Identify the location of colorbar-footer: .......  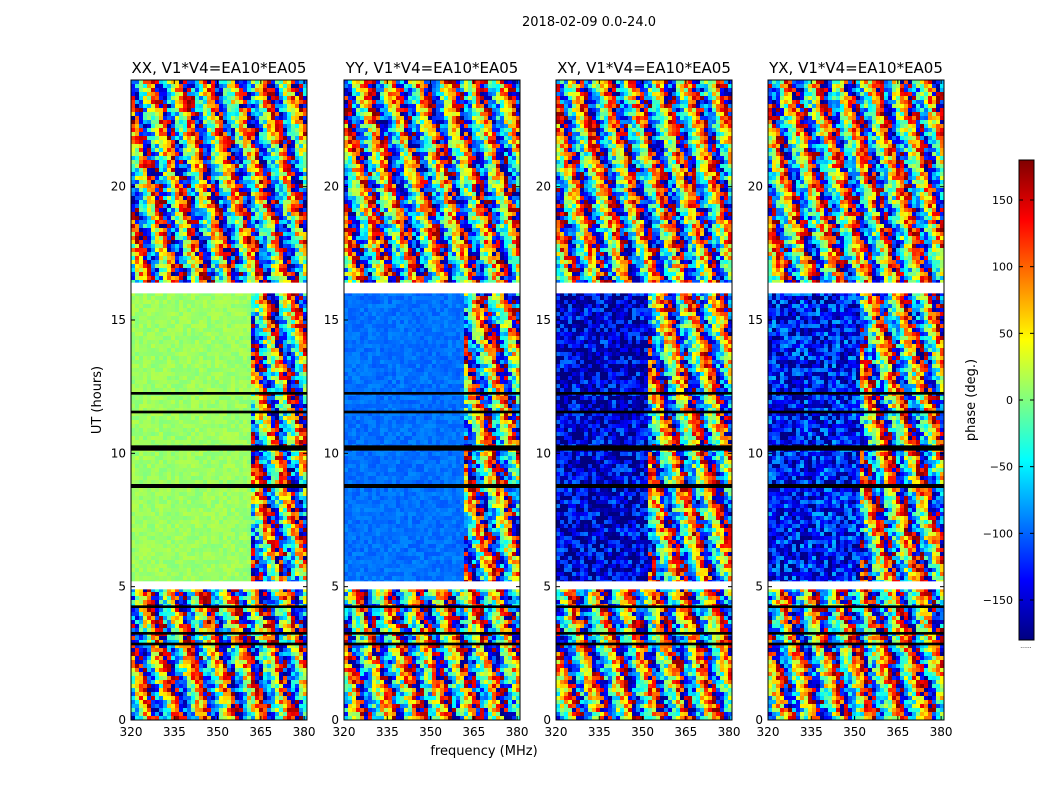
(1026, 646).